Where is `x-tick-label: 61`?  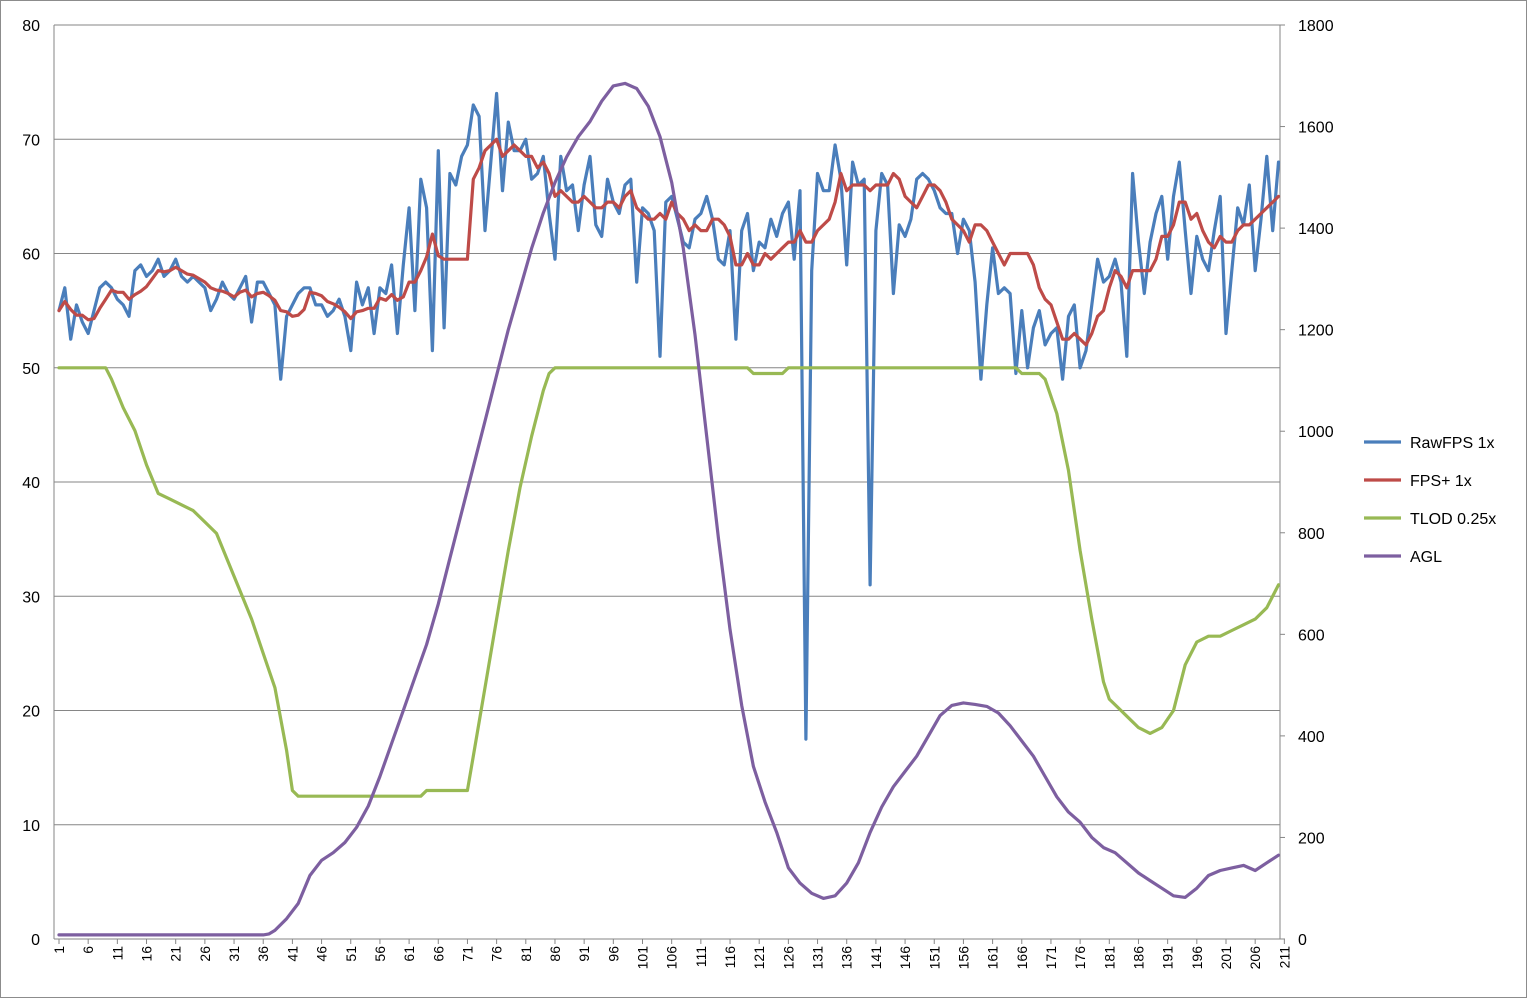 x-tick-label: 61 is located at coordinates (409, 954).